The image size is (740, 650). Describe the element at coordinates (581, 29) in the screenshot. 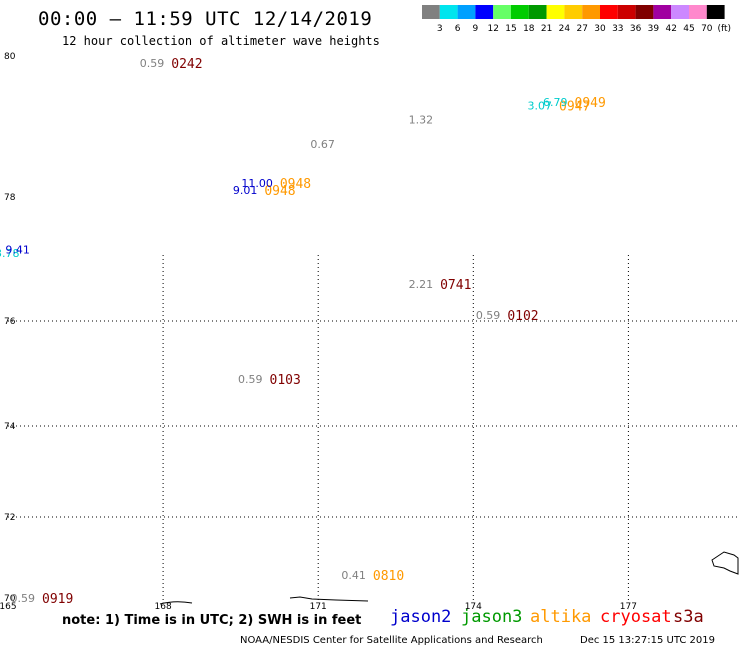

I see `legend-label: 27` at that location.